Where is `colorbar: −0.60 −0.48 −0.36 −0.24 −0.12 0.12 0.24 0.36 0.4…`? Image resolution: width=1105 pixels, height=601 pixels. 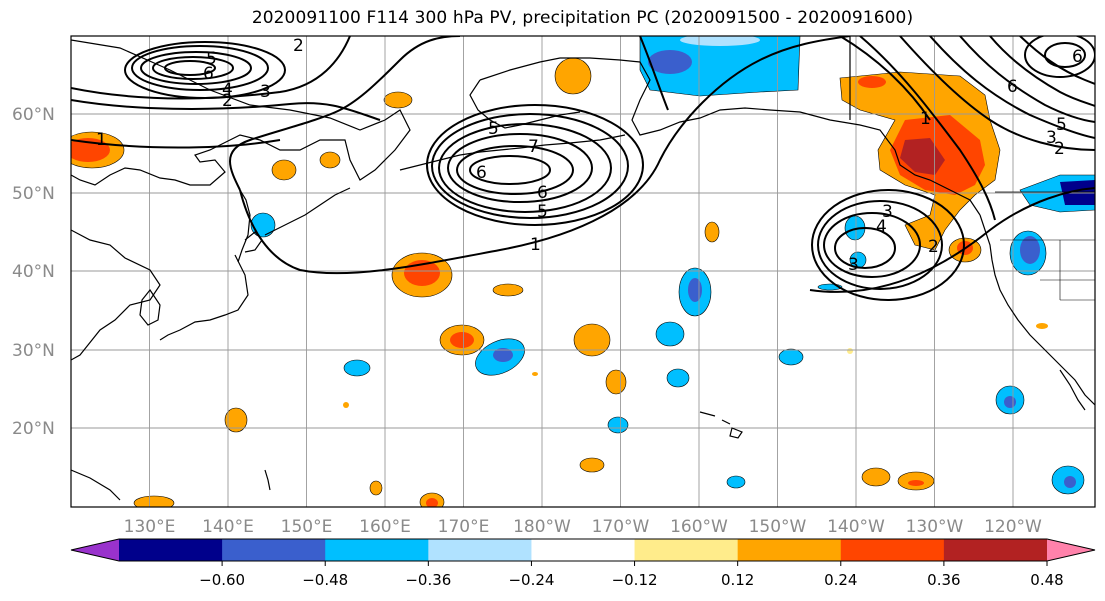
colorbar: −0.60 −0.48 −0.36 −0.24 −0.12 0.12 0.24 0.36 0.4… is located at coordinates (583, 563).